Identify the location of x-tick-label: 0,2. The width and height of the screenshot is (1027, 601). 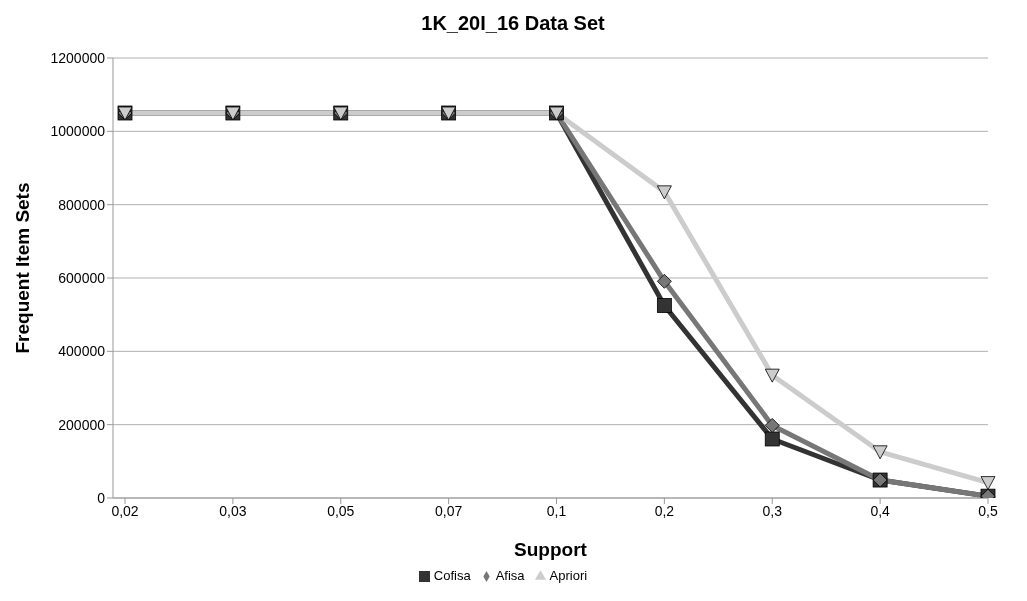
(664, 510).